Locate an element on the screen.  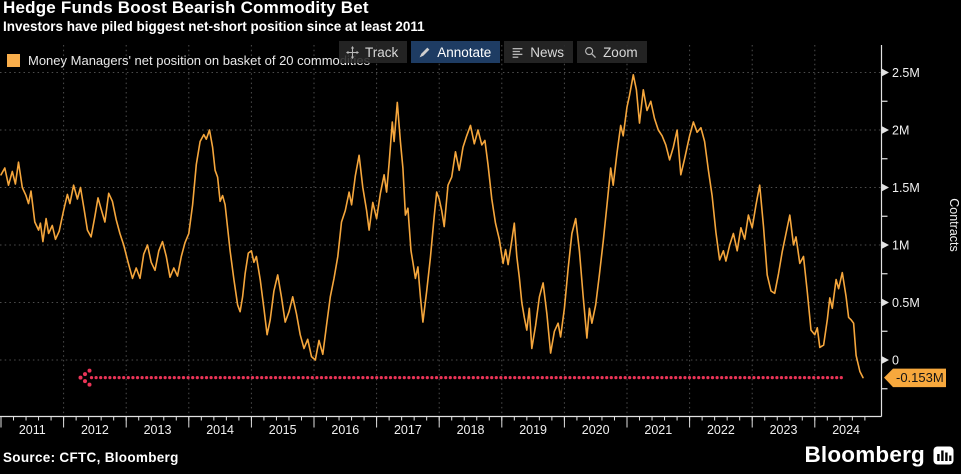
x-tick-label: 2015 is located at coordinates (283, 430).